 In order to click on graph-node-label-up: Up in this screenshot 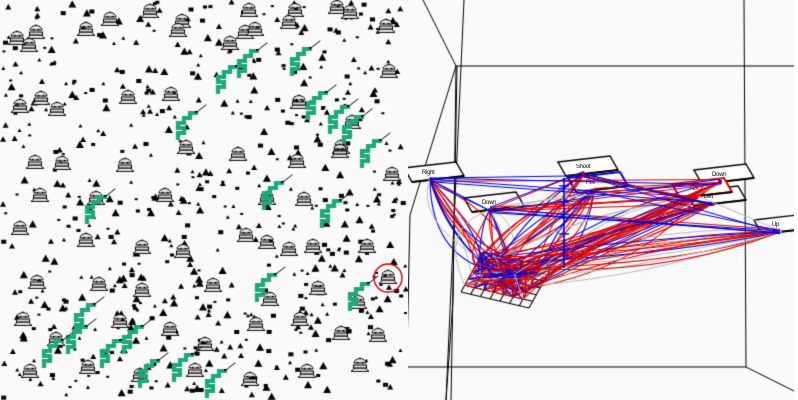, I will do `click(776, 225)`.